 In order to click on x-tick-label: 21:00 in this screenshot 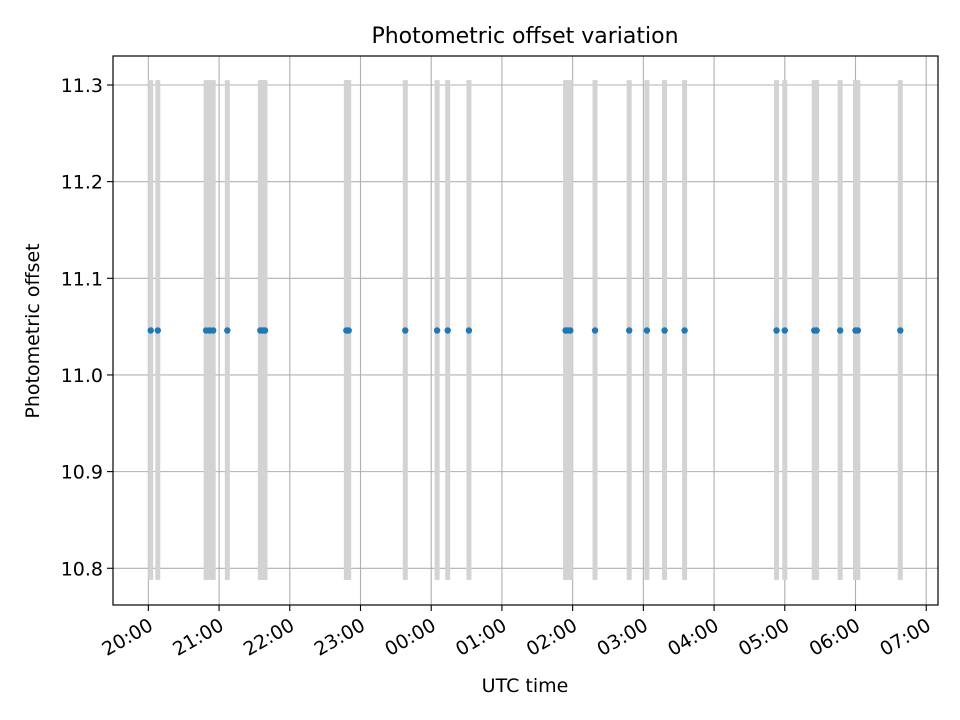, I will do `click(198, 637)`.